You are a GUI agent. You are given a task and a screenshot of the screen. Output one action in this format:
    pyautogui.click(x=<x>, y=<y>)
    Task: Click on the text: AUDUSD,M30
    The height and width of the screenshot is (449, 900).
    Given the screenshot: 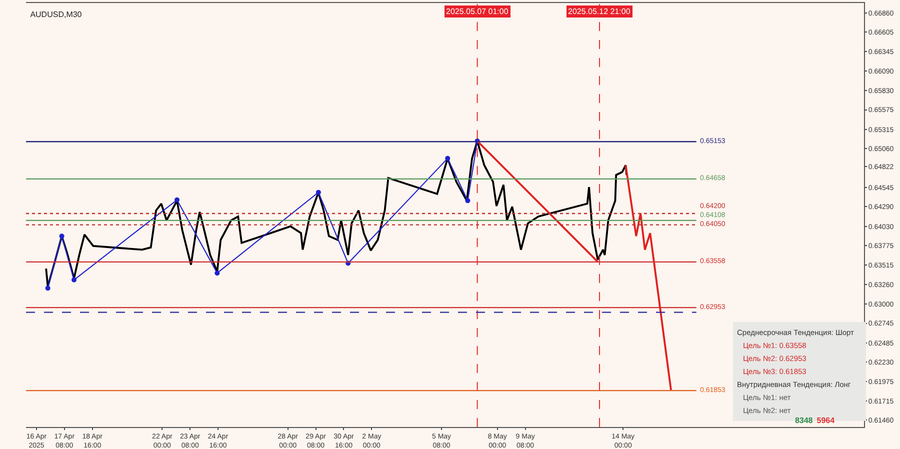 What is the action you would take?
    pyautogui.click(x=56, y=14)
    